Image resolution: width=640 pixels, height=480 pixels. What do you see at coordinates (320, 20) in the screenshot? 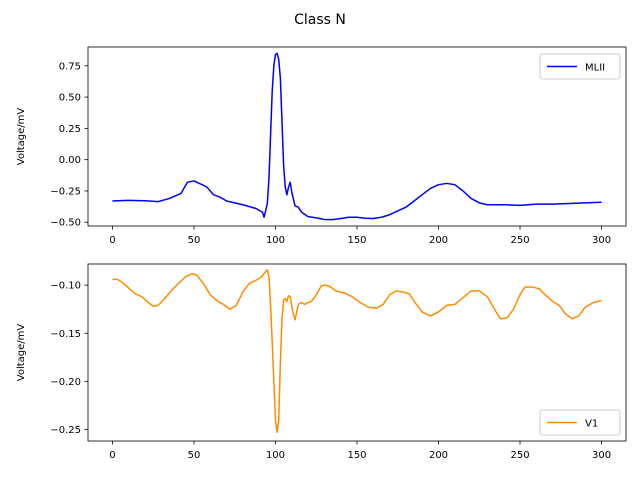
I see `figure-title: Class N` at bounding box center [320, 20].